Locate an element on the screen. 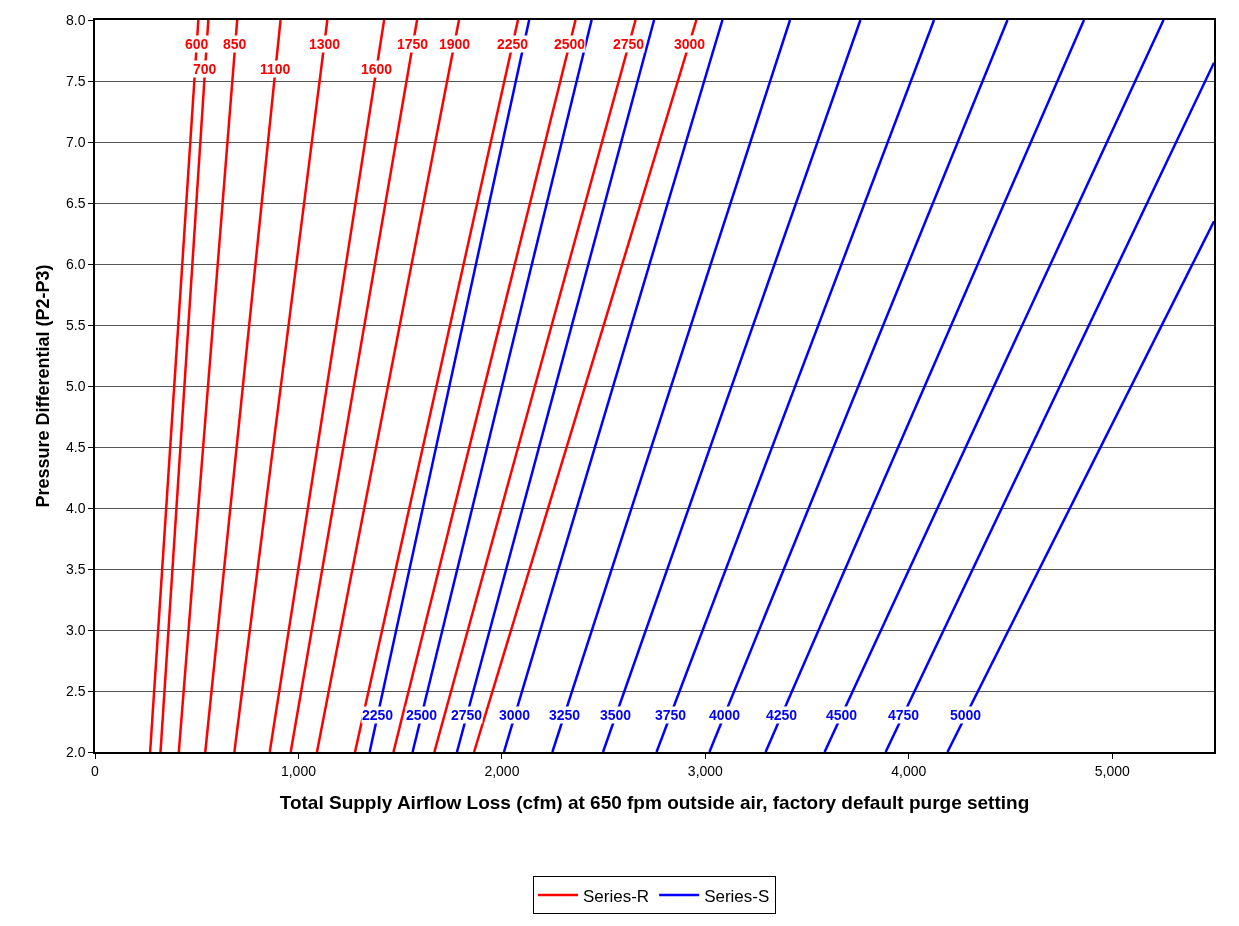 The image size is (1239, 926). annotation: 1300 is located at coordinates (325, 44).